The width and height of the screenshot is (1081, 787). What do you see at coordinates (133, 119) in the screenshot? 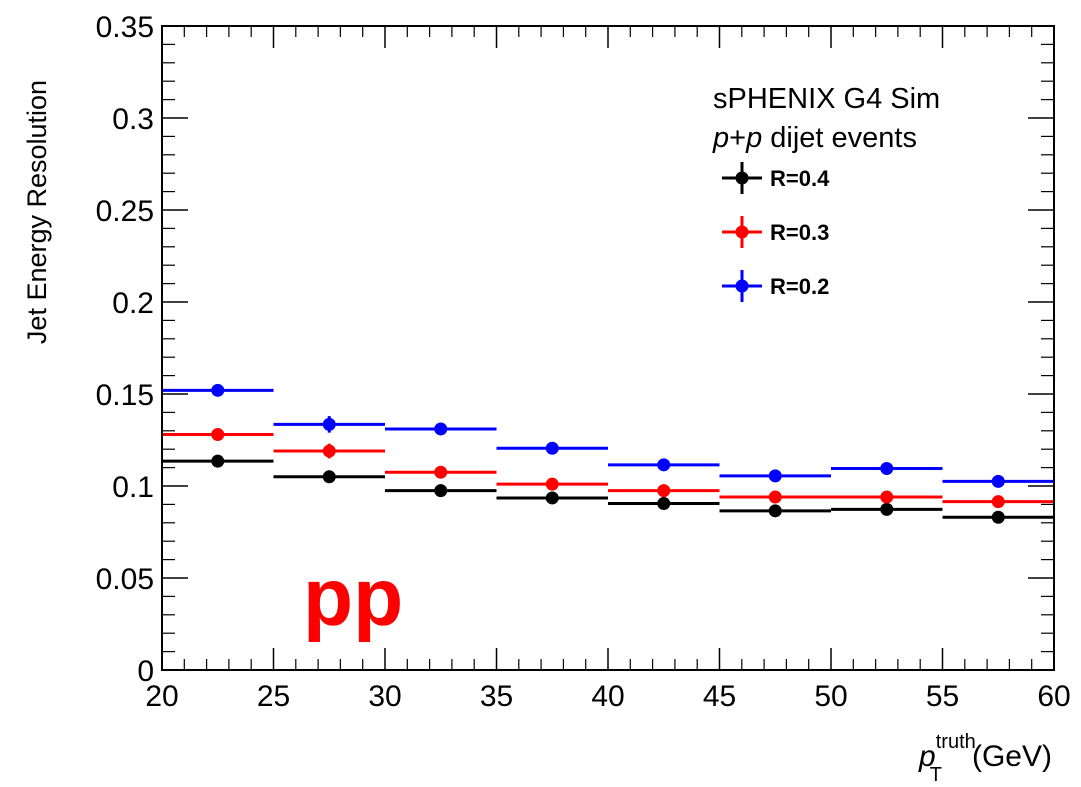
I see `y-tick-label: 0.3` at bounding box center [133, 119].